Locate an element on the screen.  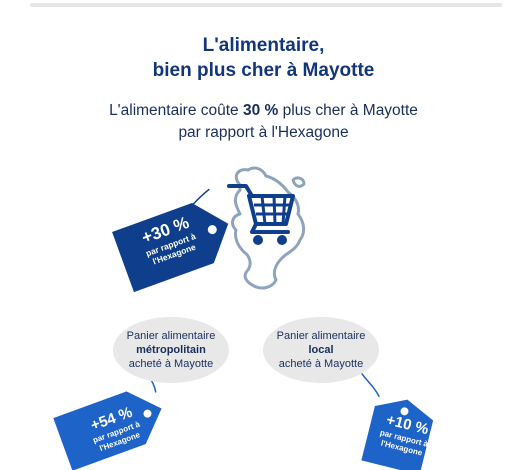
shopping-cart-icon is located at coordinates (261, 214).